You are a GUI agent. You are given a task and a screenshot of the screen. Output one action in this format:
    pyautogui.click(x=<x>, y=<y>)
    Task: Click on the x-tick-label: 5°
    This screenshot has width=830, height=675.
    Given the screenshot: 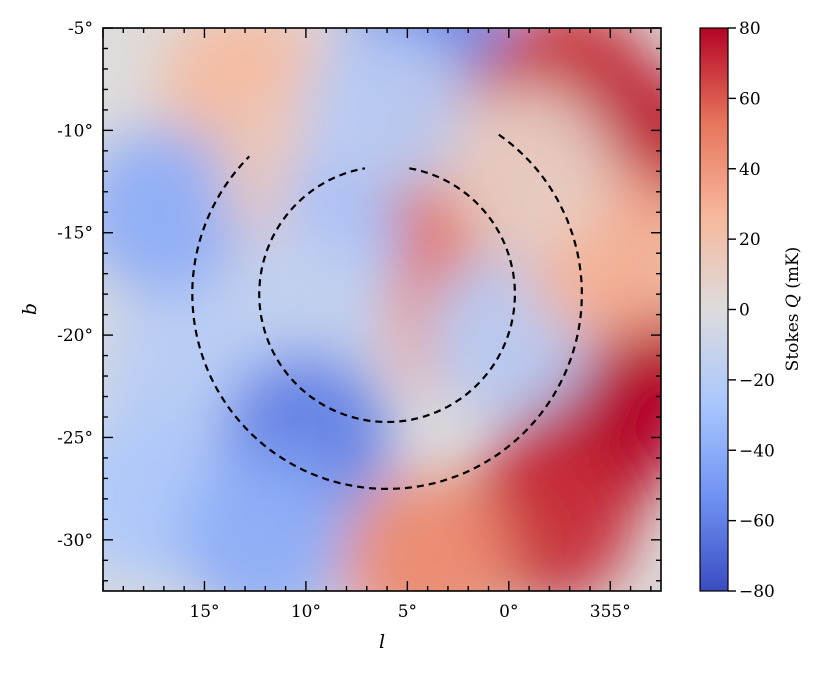 What is the action you would take?
    pyautogui.click(x=407, y=612)
    